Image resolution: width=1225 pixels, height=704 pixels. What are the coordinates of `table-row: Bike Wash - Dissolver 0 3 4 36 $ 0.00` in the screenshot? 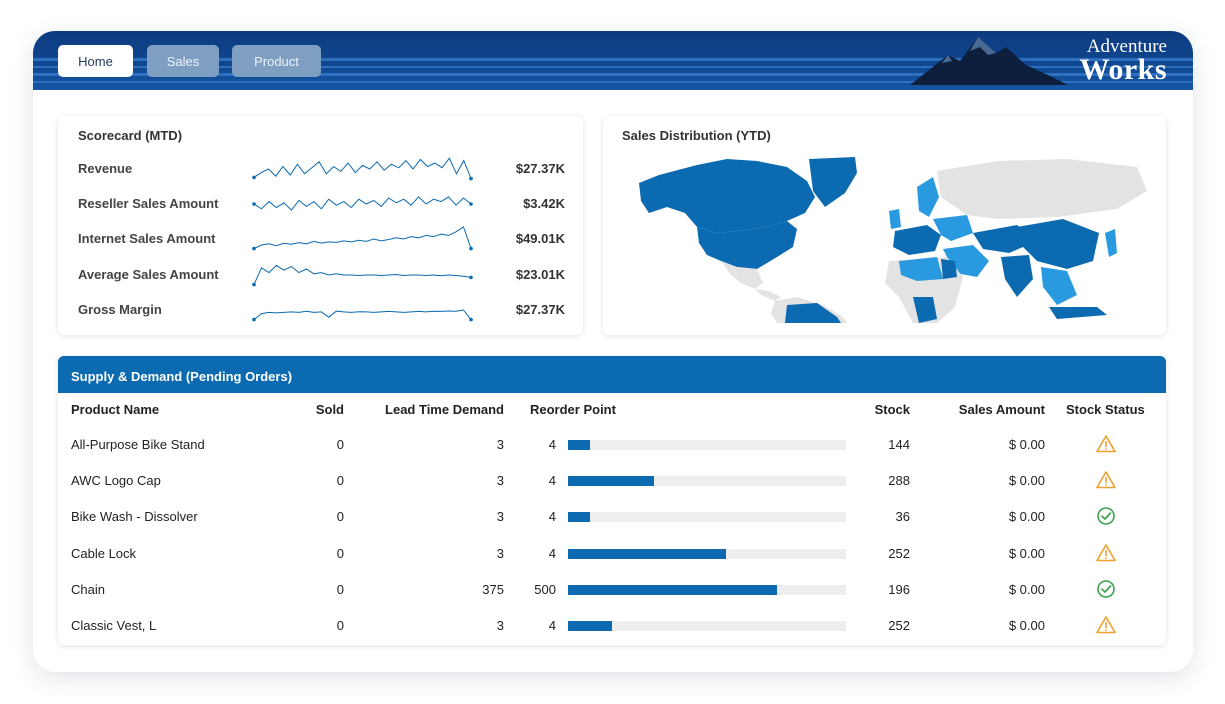 It's located at (612, 517).